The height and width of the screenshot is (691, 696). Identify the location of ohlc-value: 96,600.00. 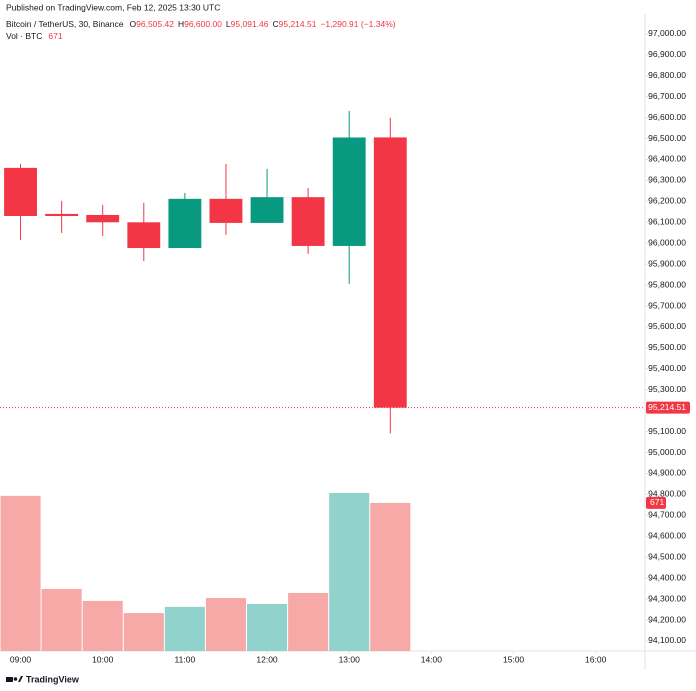
(203, 24).